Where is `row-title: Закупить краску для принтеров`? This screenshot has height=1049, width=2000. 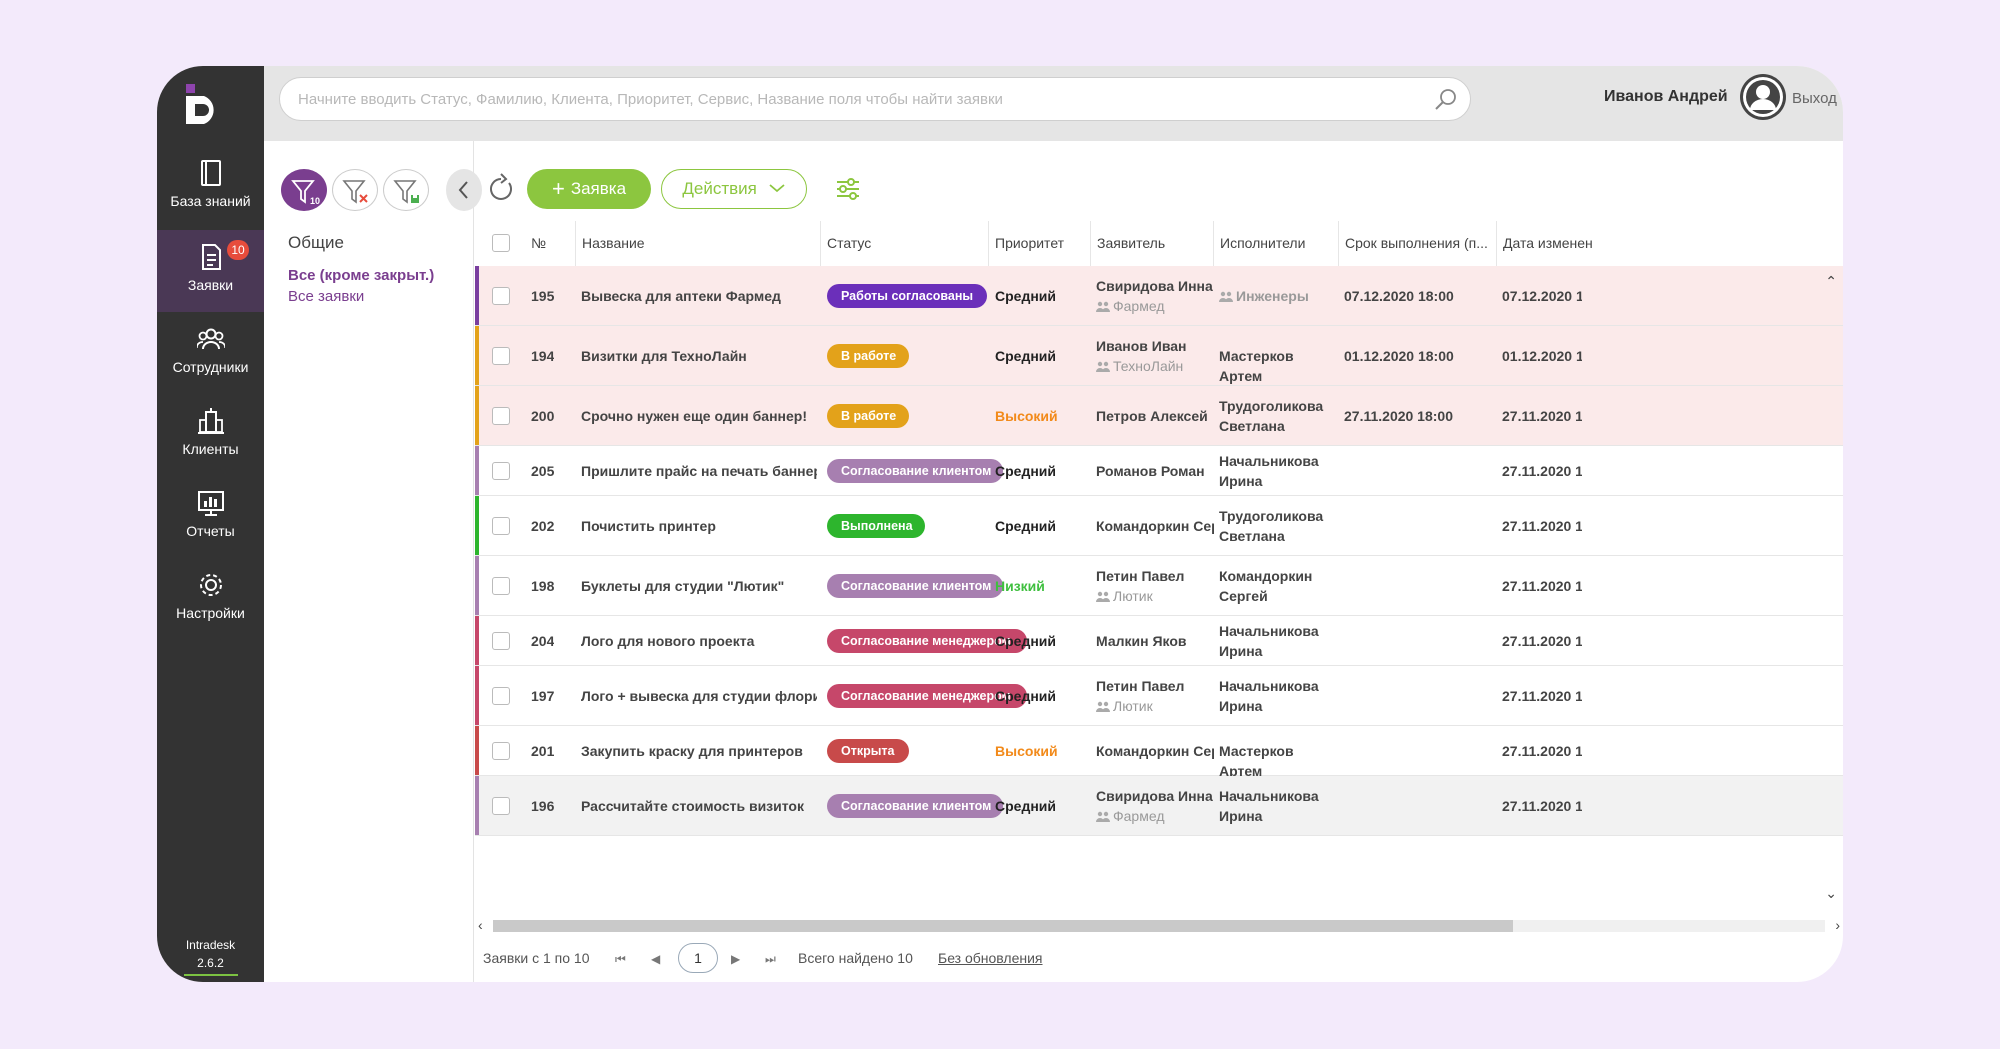
row-title: Закупить краску для принтеров is located at coordinates (692, 751).